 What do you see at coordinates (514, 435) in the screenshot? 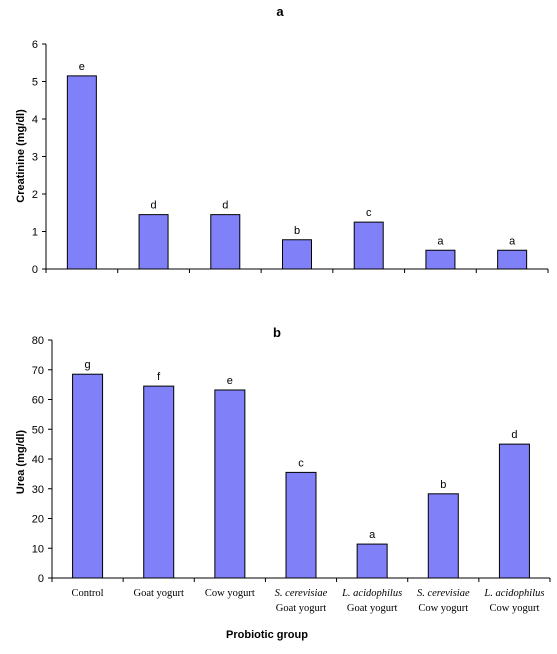
I see `panel-b-bar-significance-label: d` at bounding box center [514, 435].